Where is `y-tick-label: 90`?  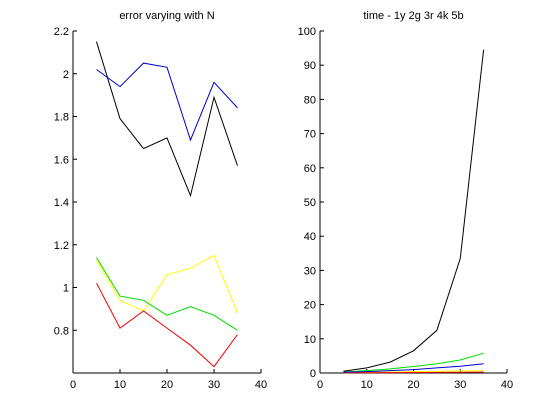 y-tick-label: 90 is located at coordinates (310, 66).